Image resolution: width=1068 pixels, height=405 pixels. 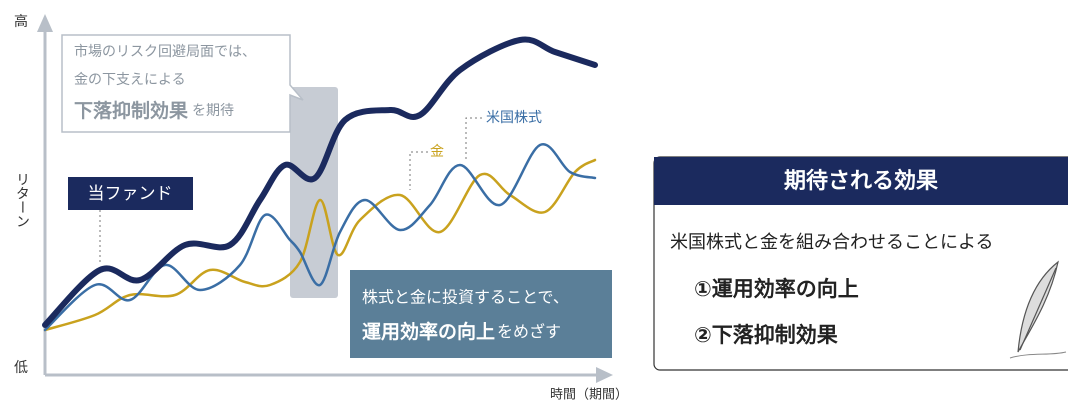 I want to click on leaders, so click(x=290, y=189).